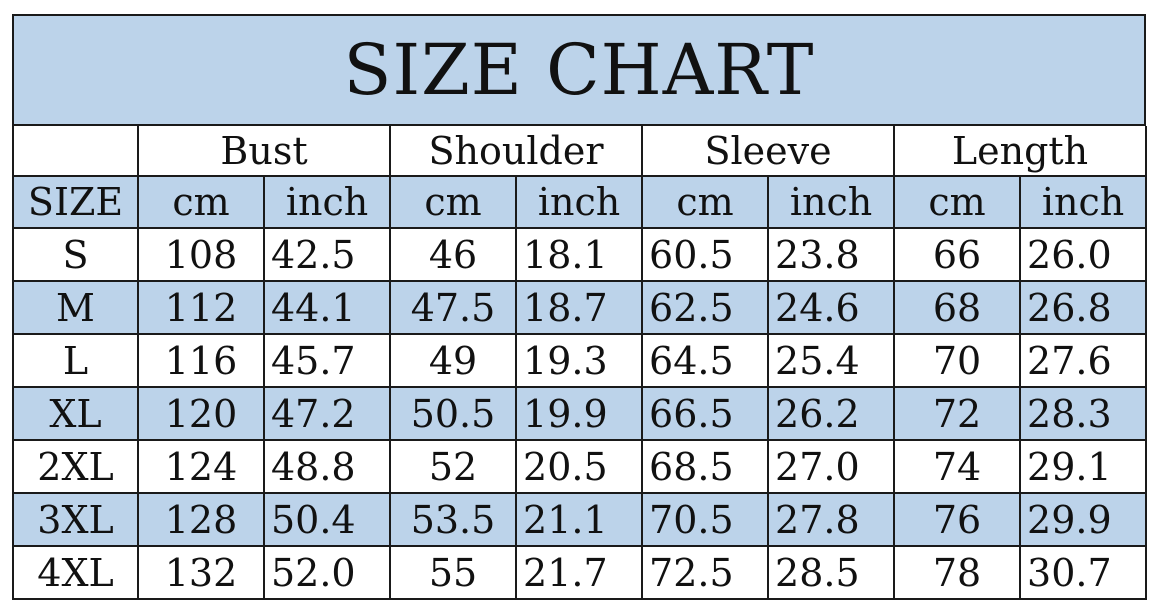  What do you see at coordinates (201, 361) in the screenshot?
I see `measurement-cell: 116` at bounding box center [201, 361].